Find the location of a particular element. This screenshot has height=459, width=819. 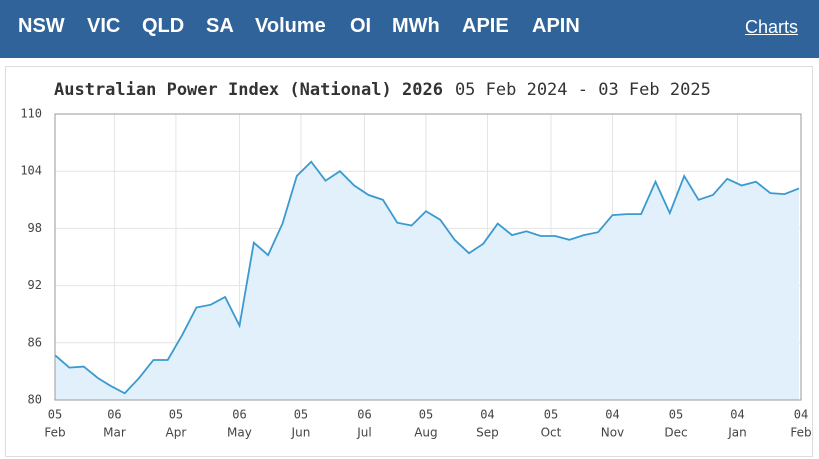

chart-title: Australian Power Index (National) 2026 is located at coordinates (248, 90).